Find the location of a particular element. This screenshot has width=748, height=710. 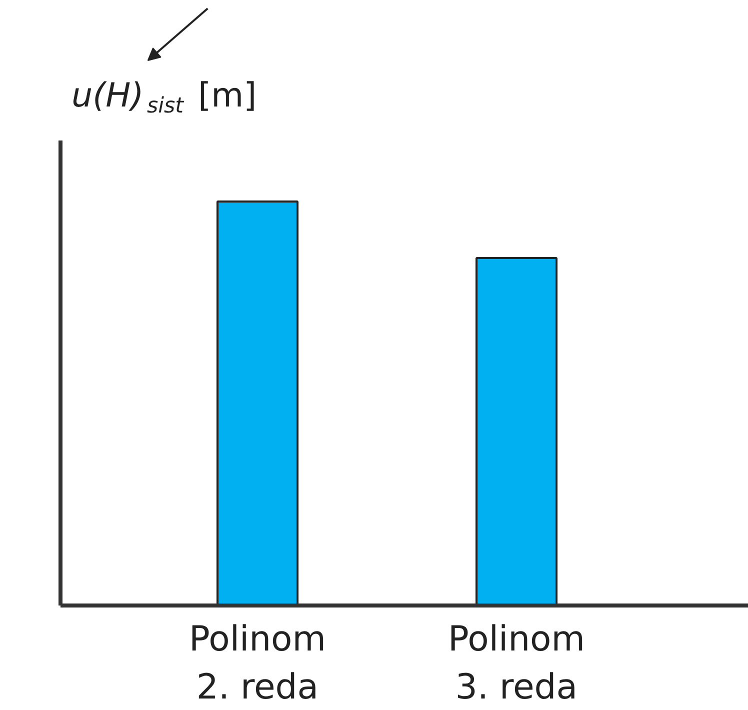

x-tick-label: Polinom 3. reda is located at coordinates (517, 664).